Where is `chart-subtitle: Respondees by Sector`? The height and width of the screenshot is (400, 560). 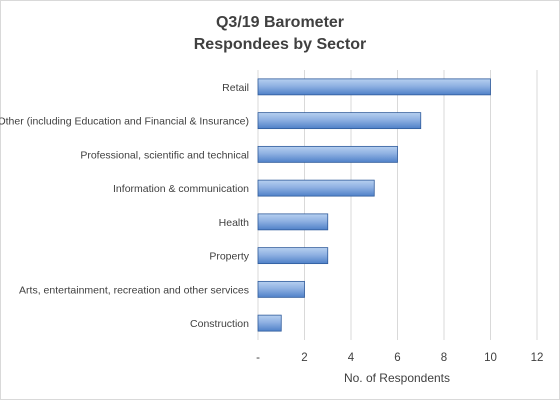 chart-subtitle: Respondees by Sector is located at coordinates (280, 44).